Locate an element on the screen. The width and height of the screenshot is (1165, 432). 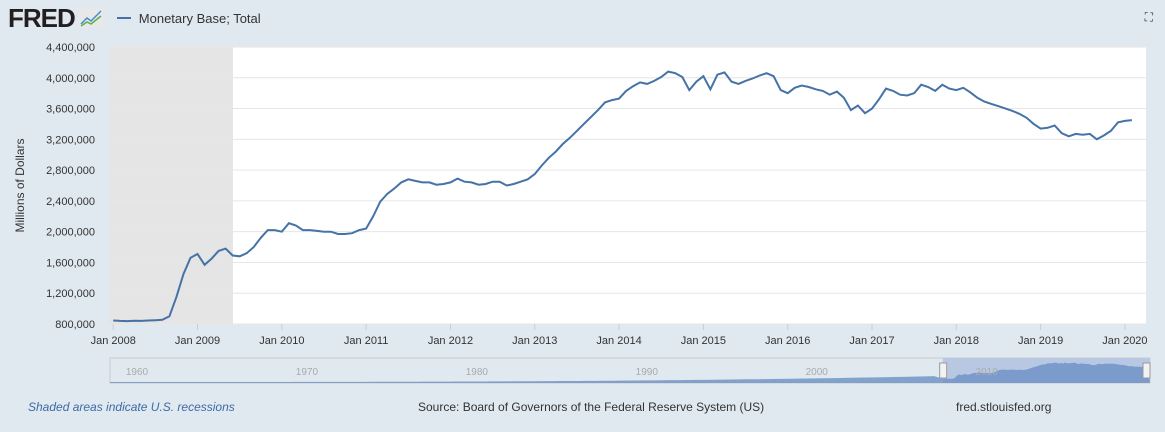
site-url: fred.stlouisfed.org is located at coordinates (1004, 407).